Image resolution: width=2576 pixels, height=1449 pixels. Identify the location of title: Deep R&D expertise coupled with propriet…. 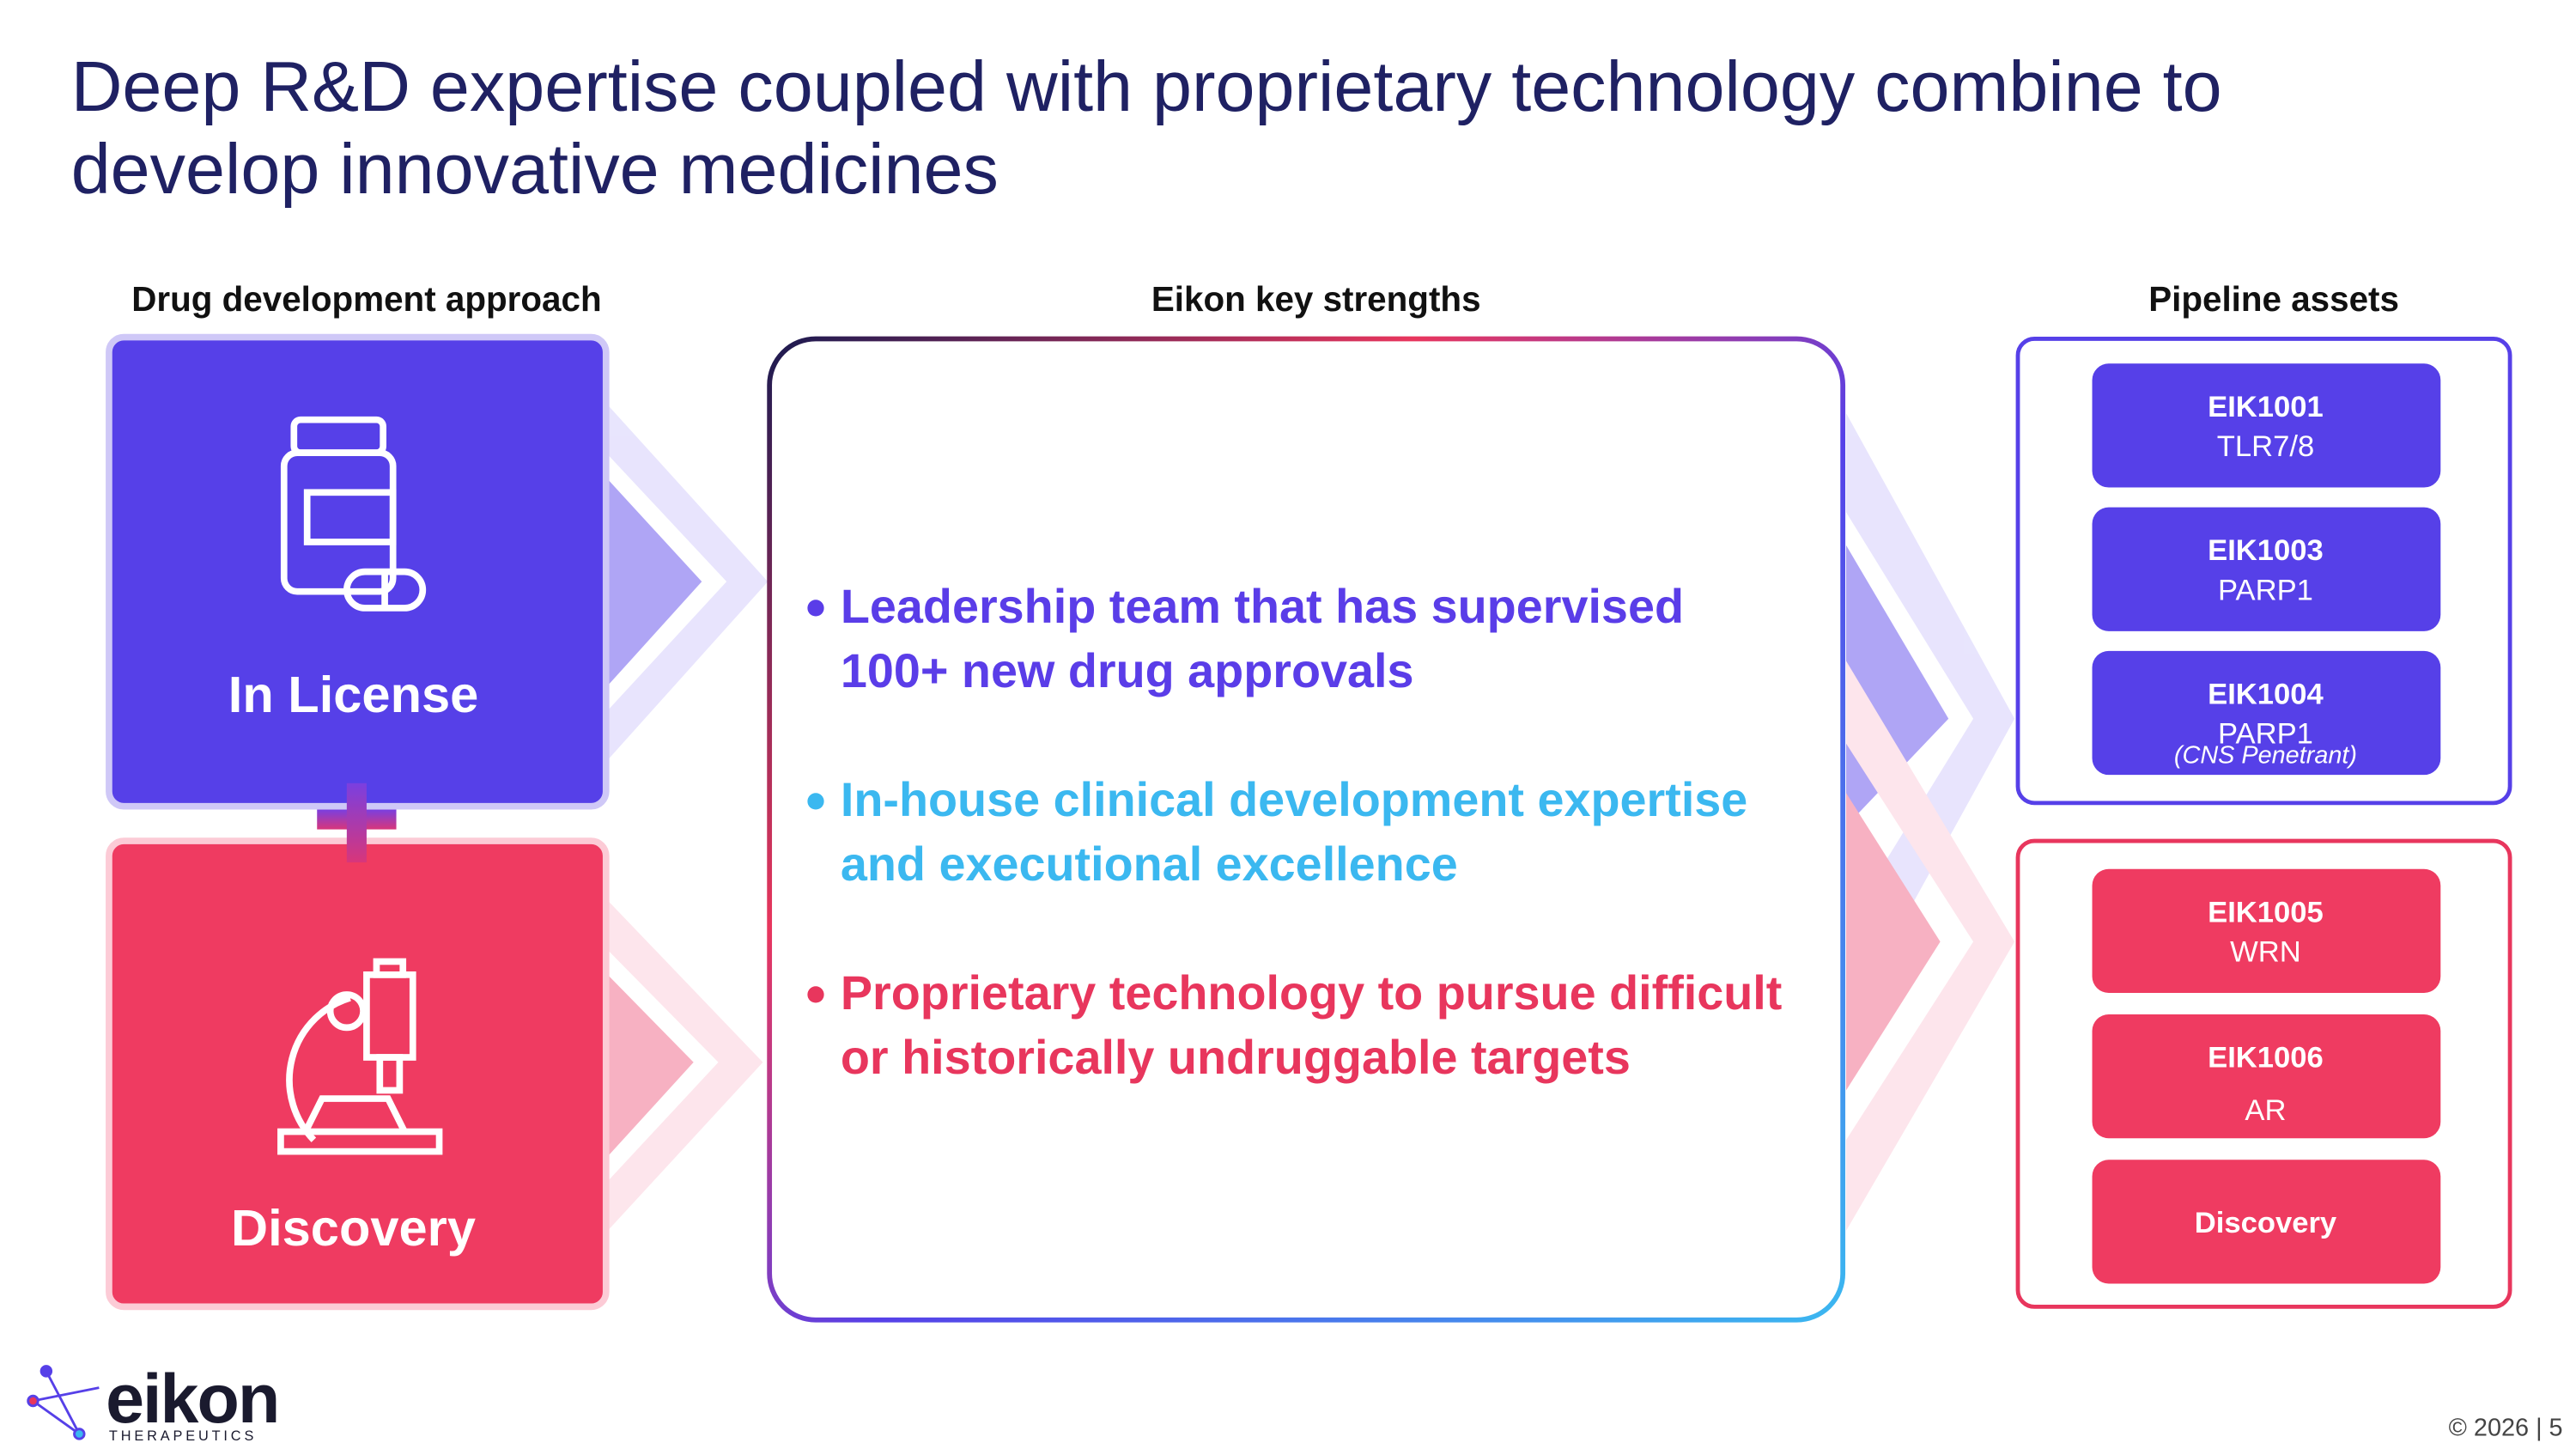
(1146, 86).